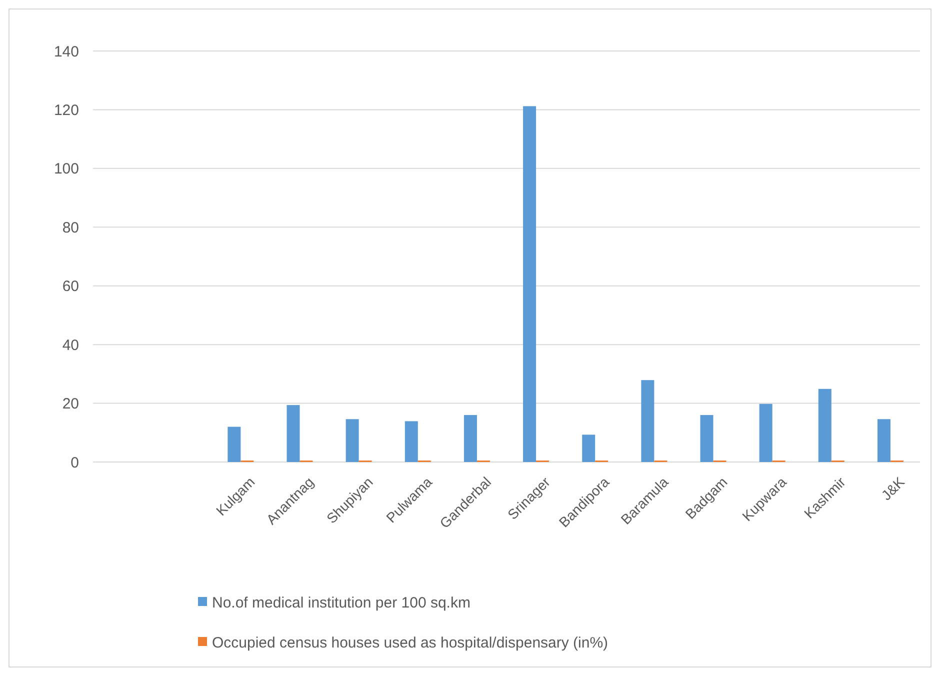  What do you see at coordinates (66, 110) in the screenshot?
I see `y-tick-label: 120` at bounding box center [66, 110].